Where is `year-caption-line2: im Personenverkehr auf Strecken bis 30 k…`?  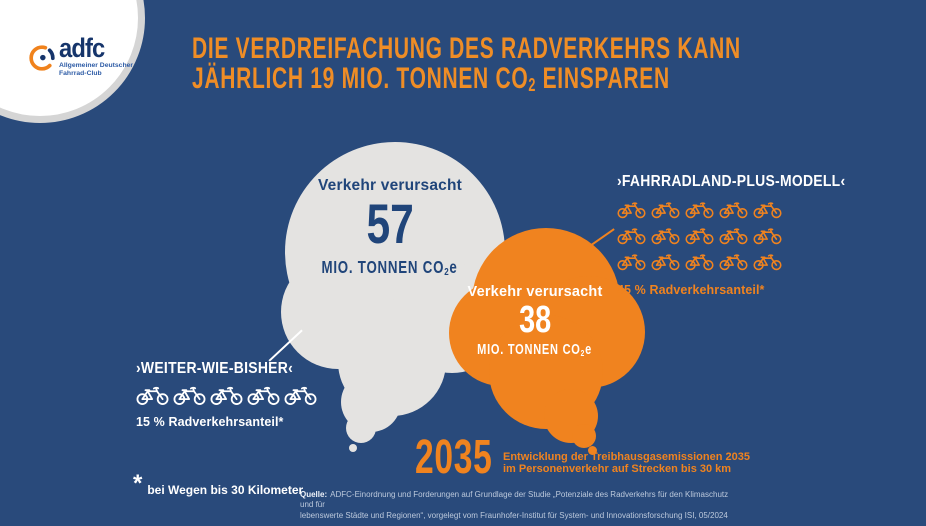
year-caption-line2: im Personenverkehr auf Strecken bis 30 k… is located at coordinates (617, 468).